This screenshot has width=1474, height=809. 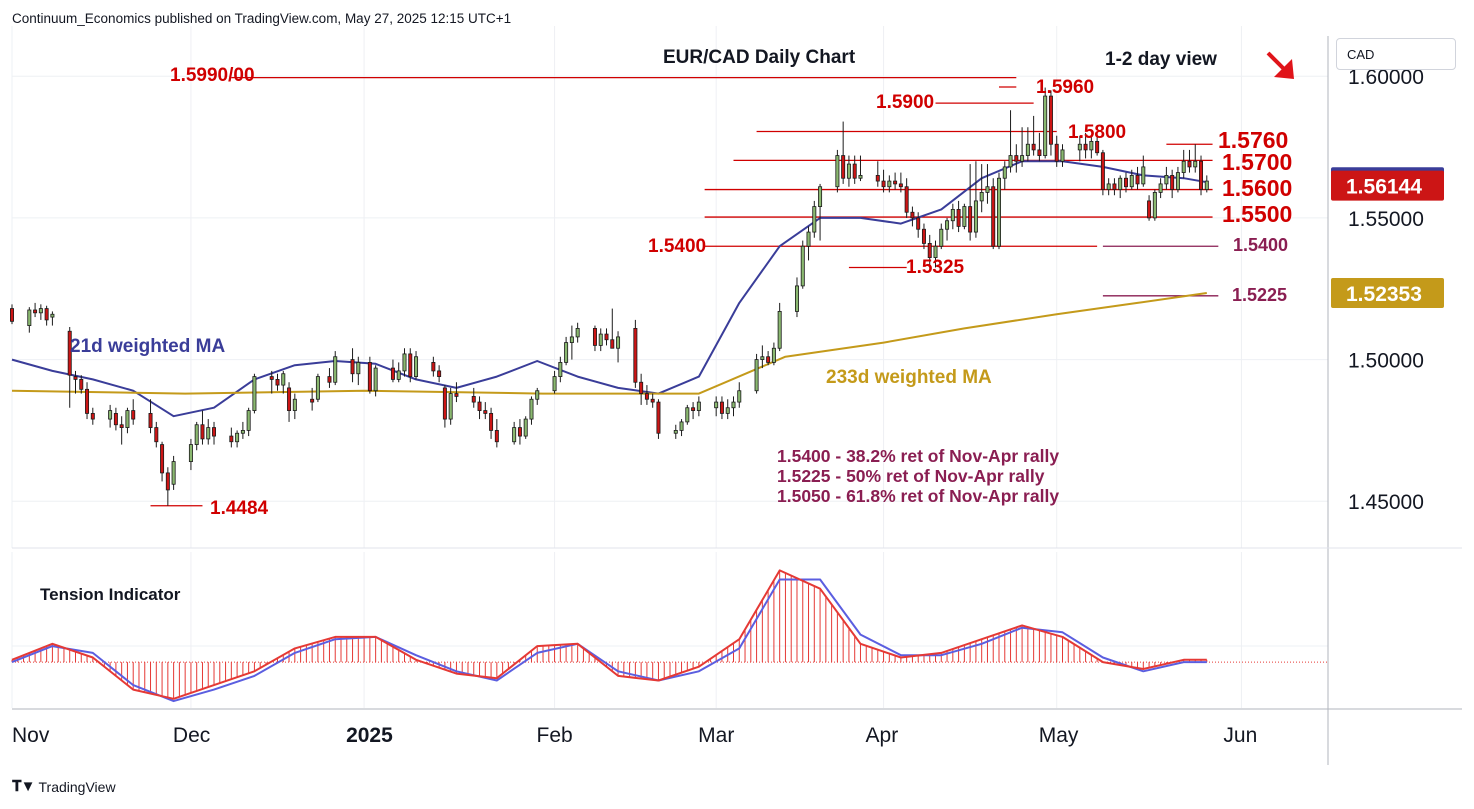 I want to click on retracement-annotation: 1.5400 - 38.2% ret of Nov-Apr rally, so click(x=918, y=456).